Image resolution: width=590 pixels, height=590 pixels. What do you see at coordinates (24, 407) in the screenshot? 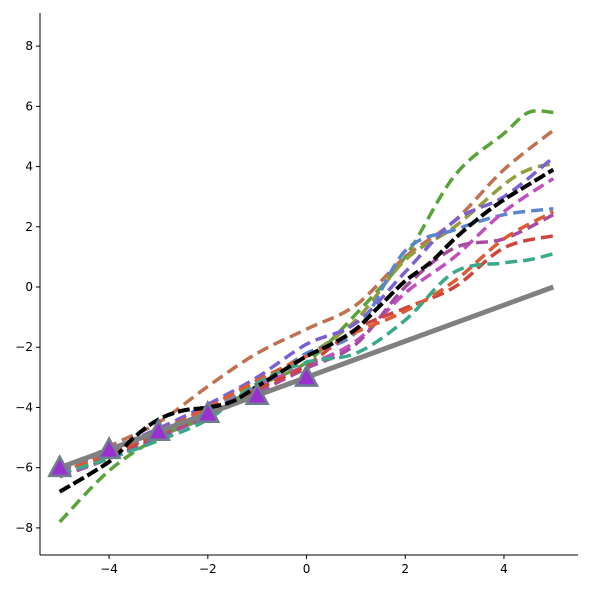
I see `y-tick-label-2: −4` at bounding box center [24, 407].